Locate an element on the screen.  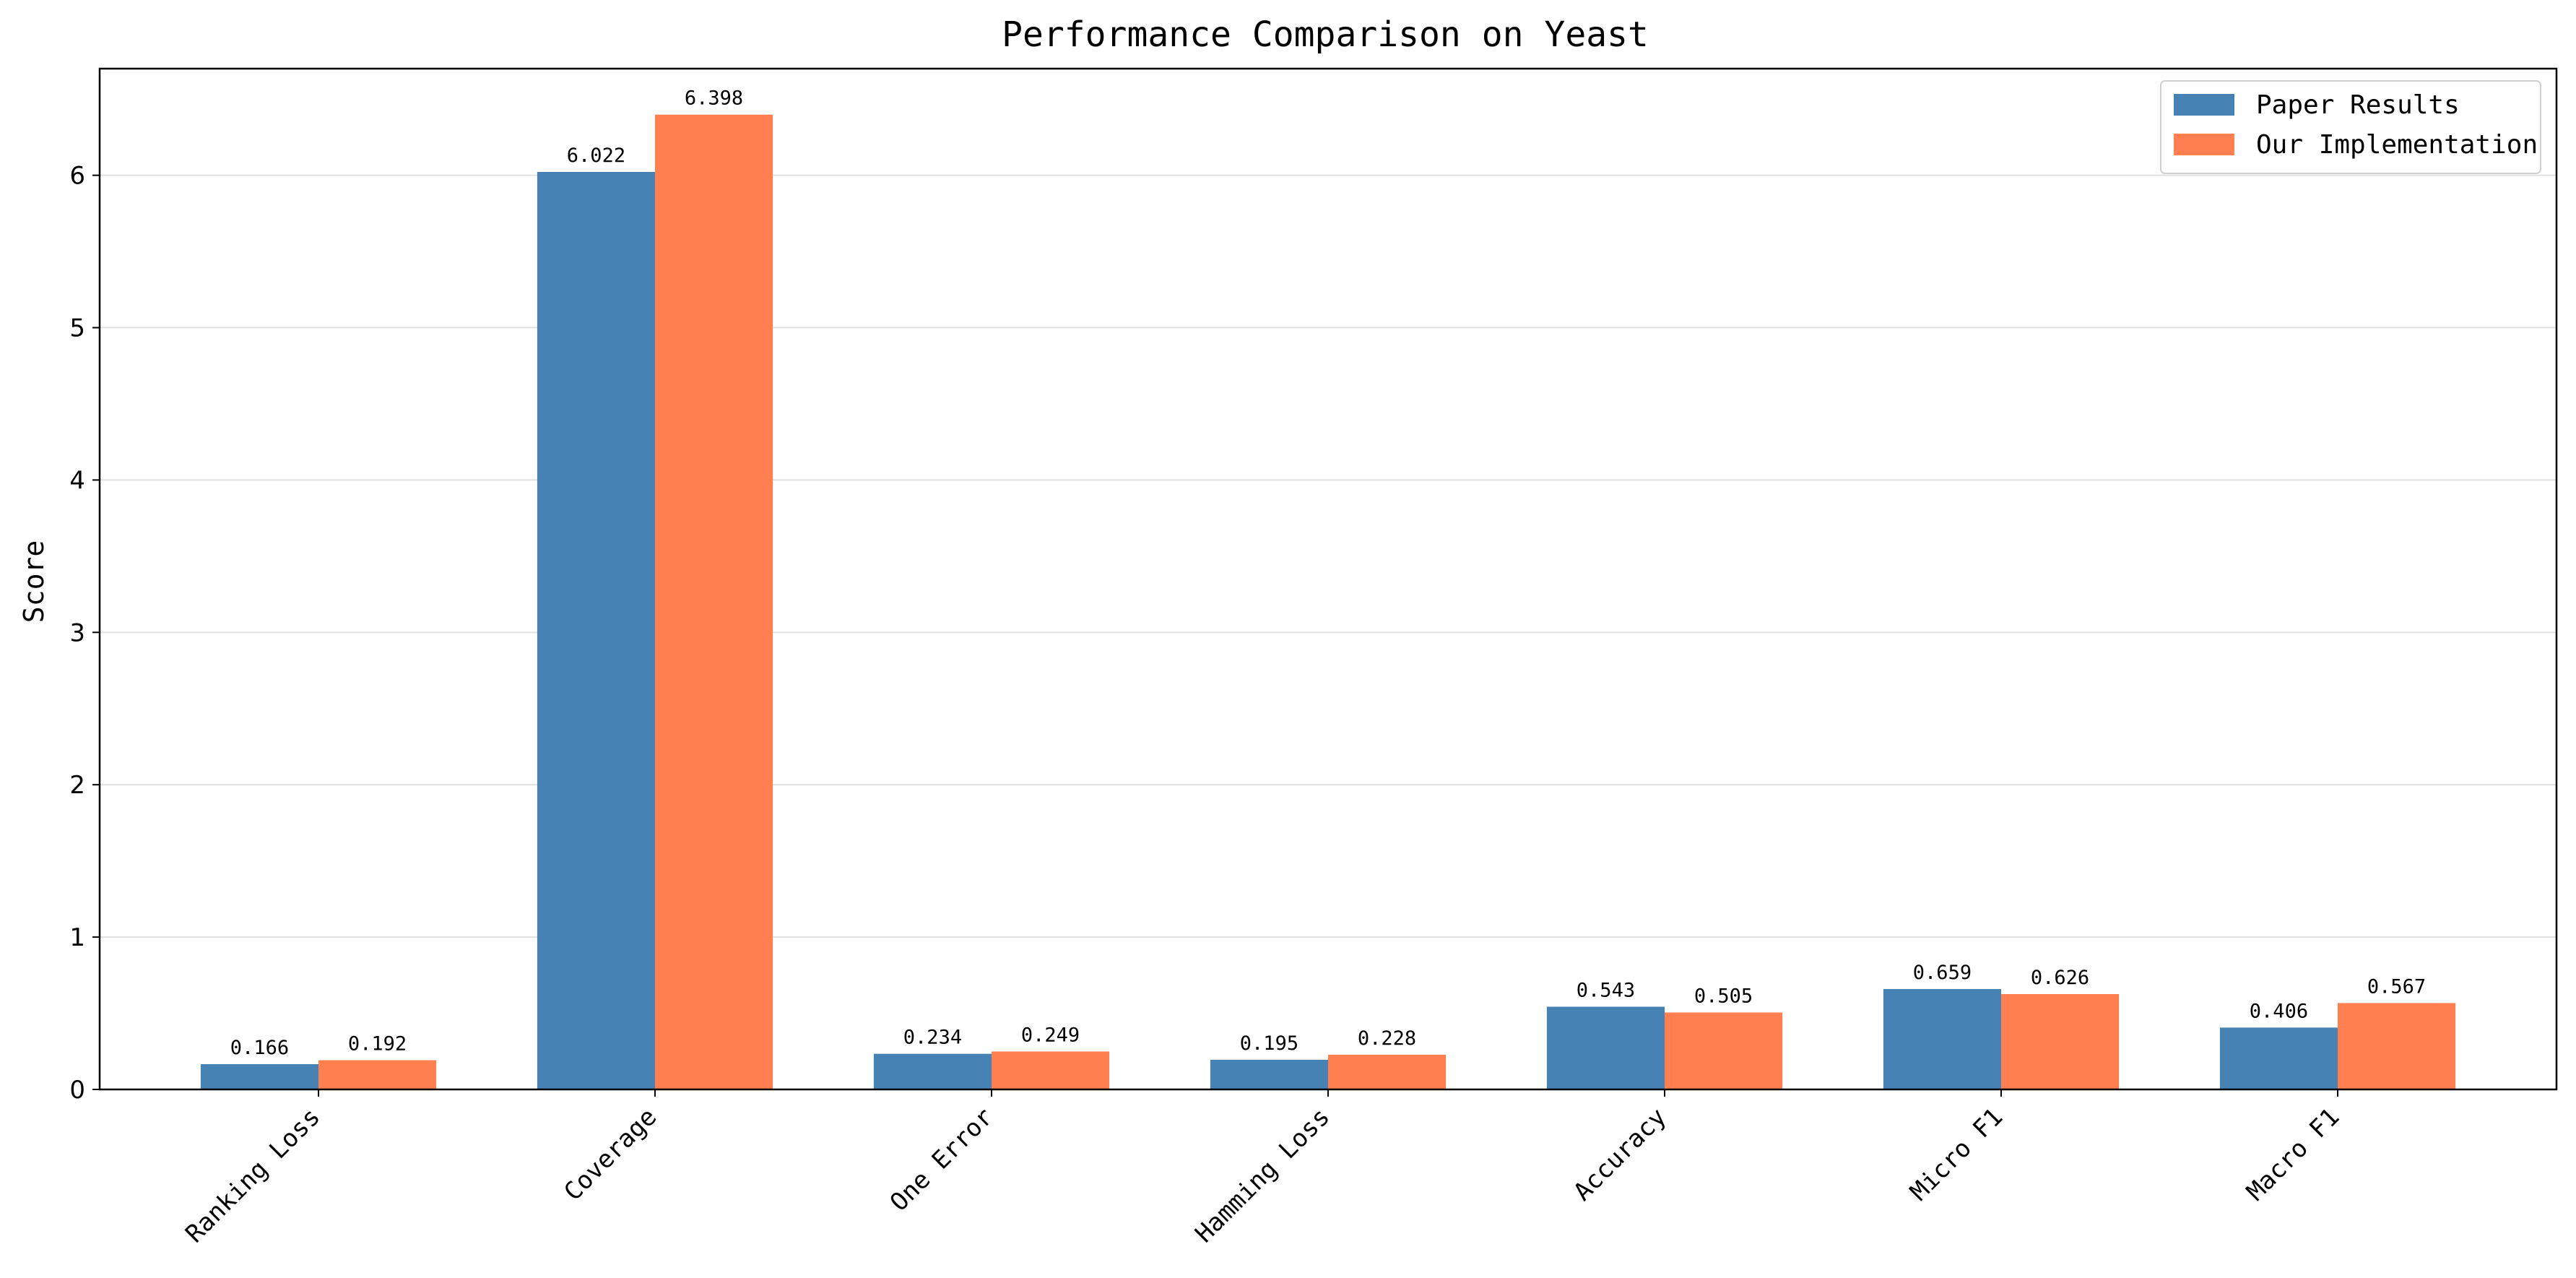
data-label: 0.192 is located at coordinates (377, 1044).